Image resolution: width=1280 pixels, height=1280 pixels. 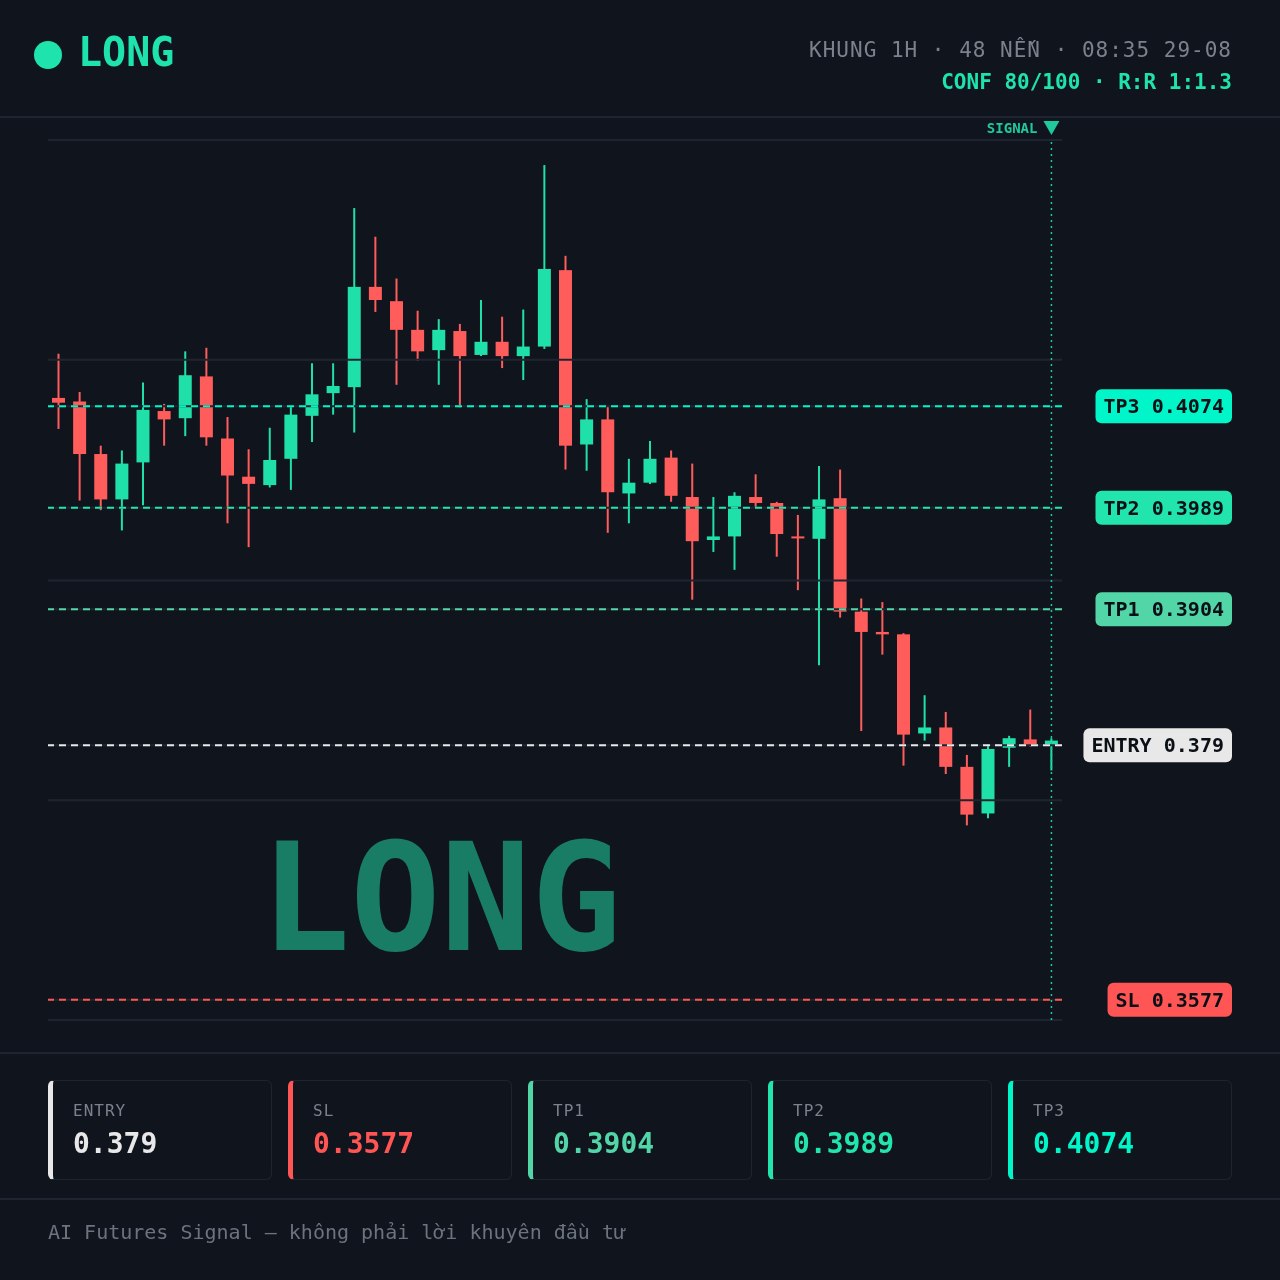 What do you see at coordinates (604, 1144) in the screenshot?
I see `data-label: 0.3904` at bounding box center [604, 1144].